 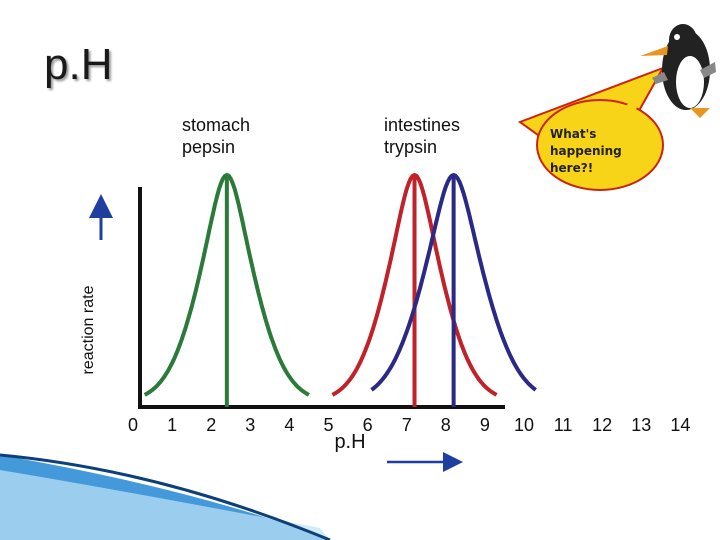 I want to click on speech-bubble, so click(x=600, y=145).